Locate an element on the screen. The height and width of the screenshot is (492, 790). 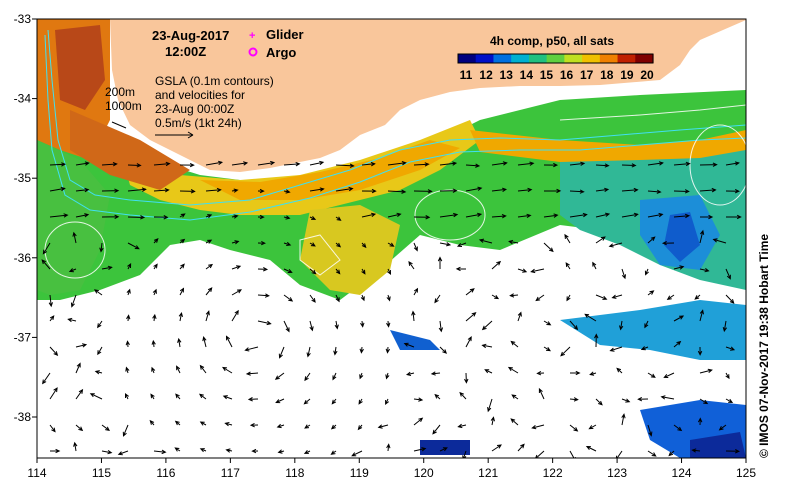
colorbar-tick-label: 14 is located at coordinates (527, 75).